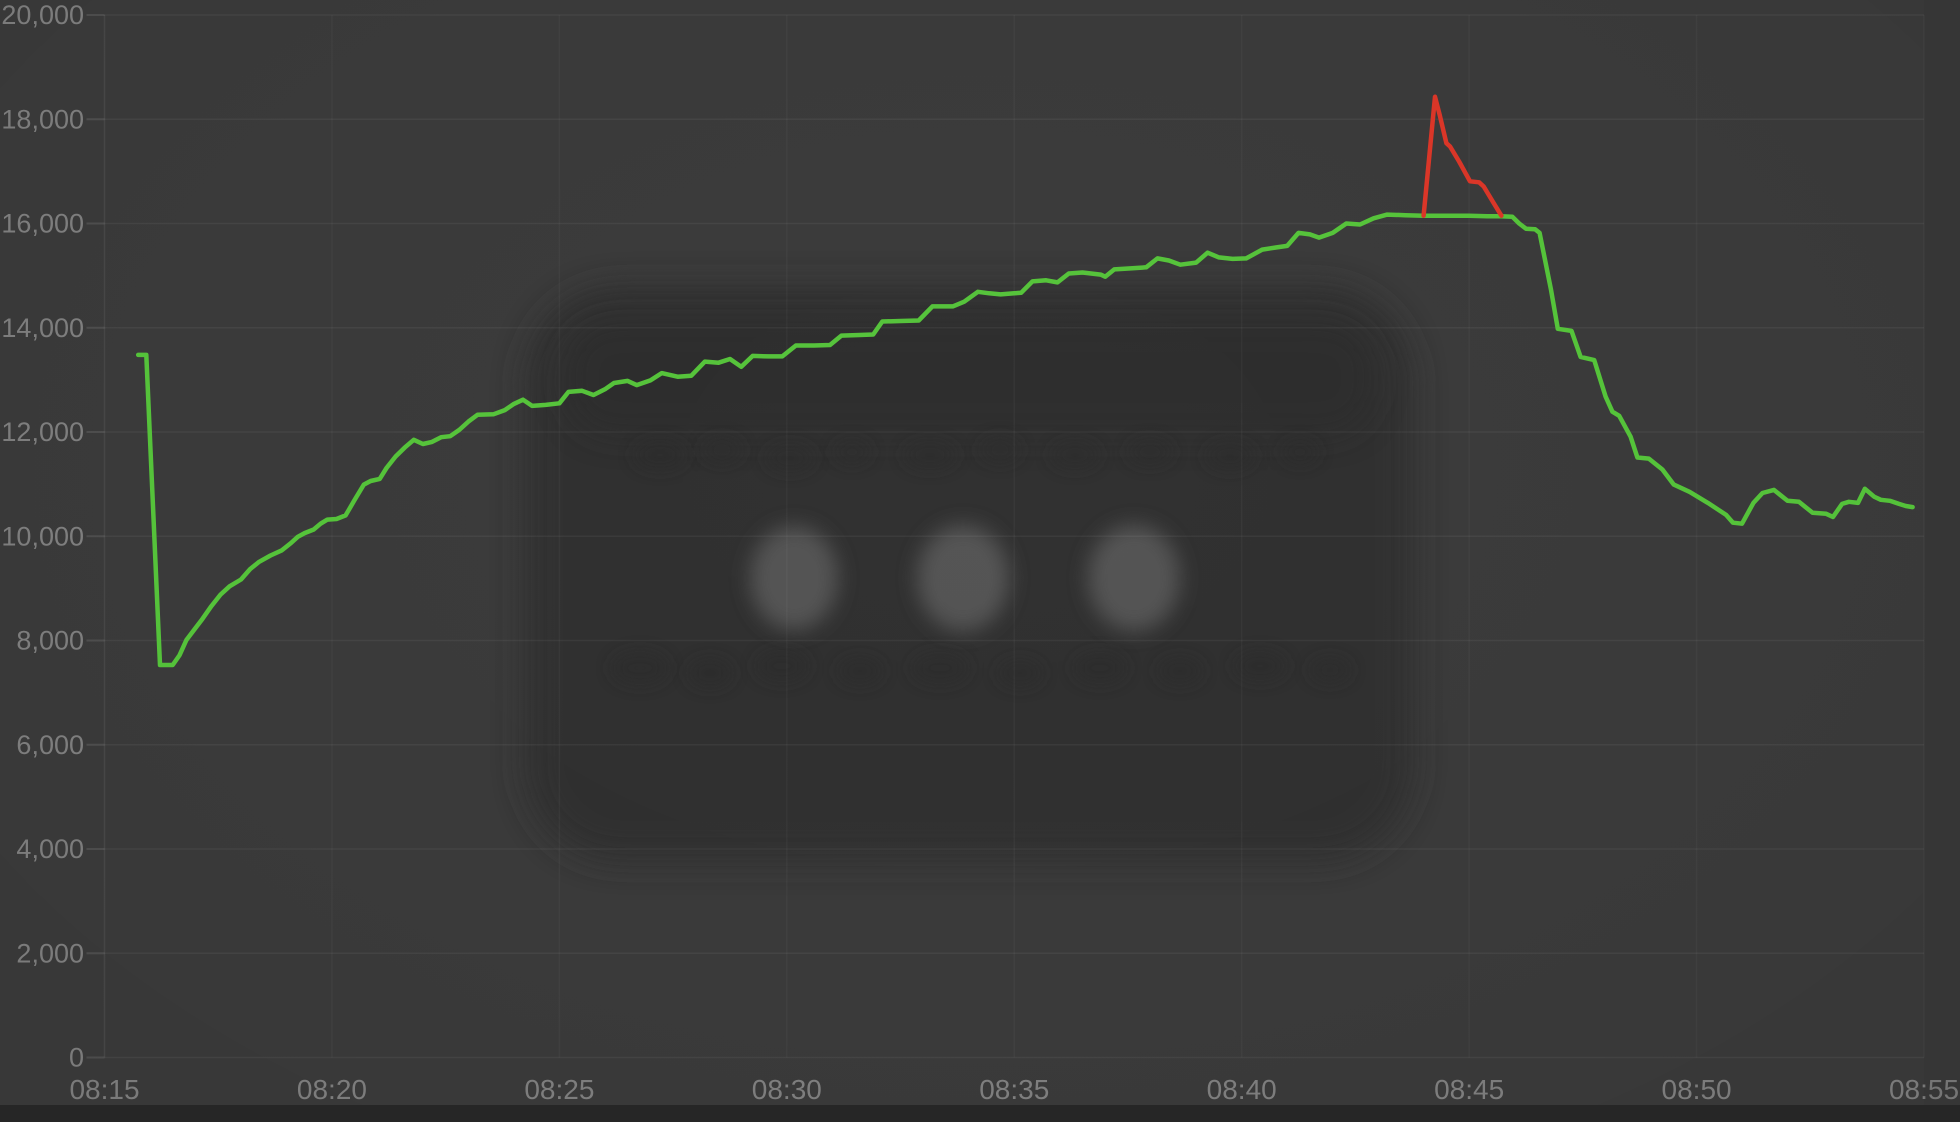 The image size is (1960, 1122). Describe the element at coordinates (1924, 1089) in the screenshot. I see `x-tick-label: 08:55` at that location.